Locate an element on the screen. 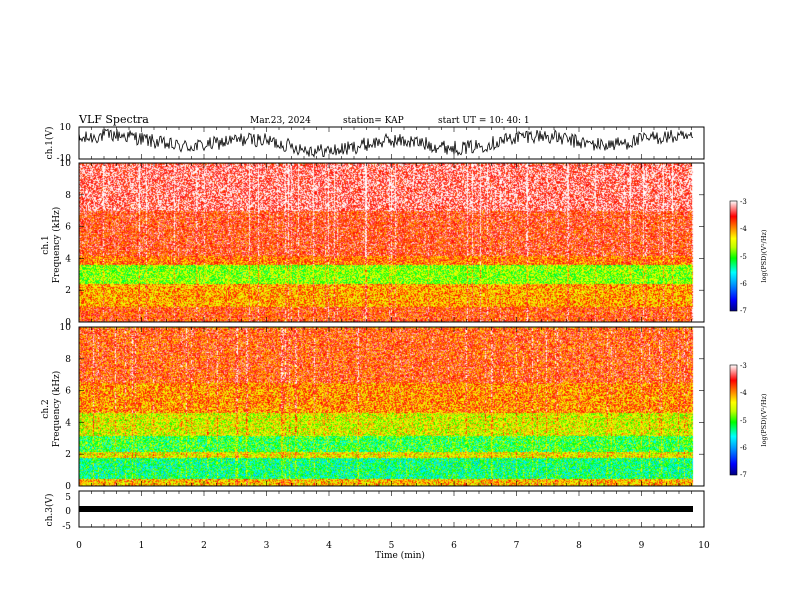  ch1-colorbar-tick: -5 is located at coordinates (743, 257).